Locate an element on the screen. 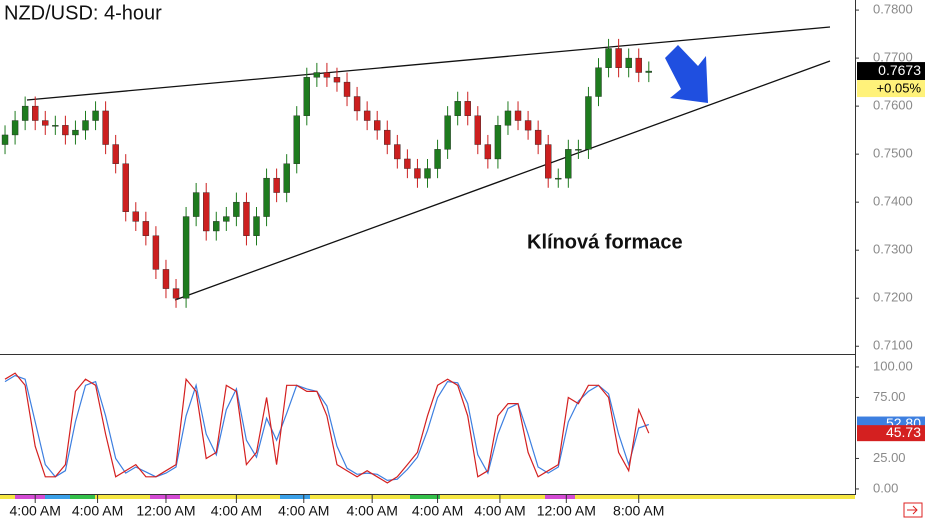  chart-title: NZD/USD: 4-hour is located at coordinates (83, 13).